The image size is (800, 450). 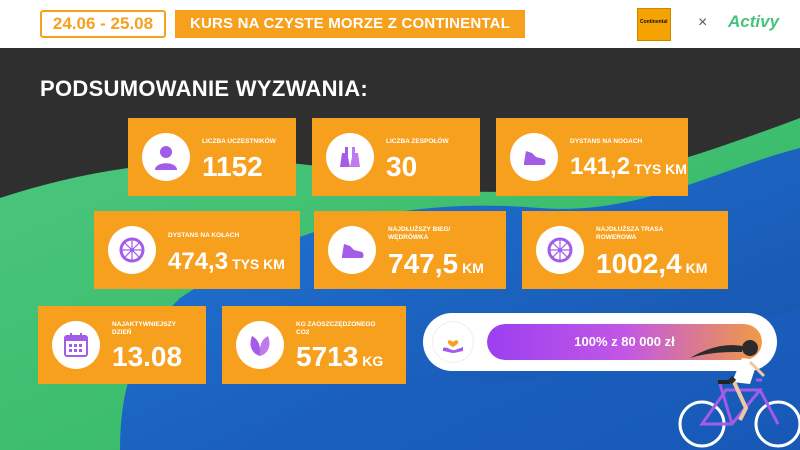 I want to click on teams-icon-circle, so click(x=350, y=157).